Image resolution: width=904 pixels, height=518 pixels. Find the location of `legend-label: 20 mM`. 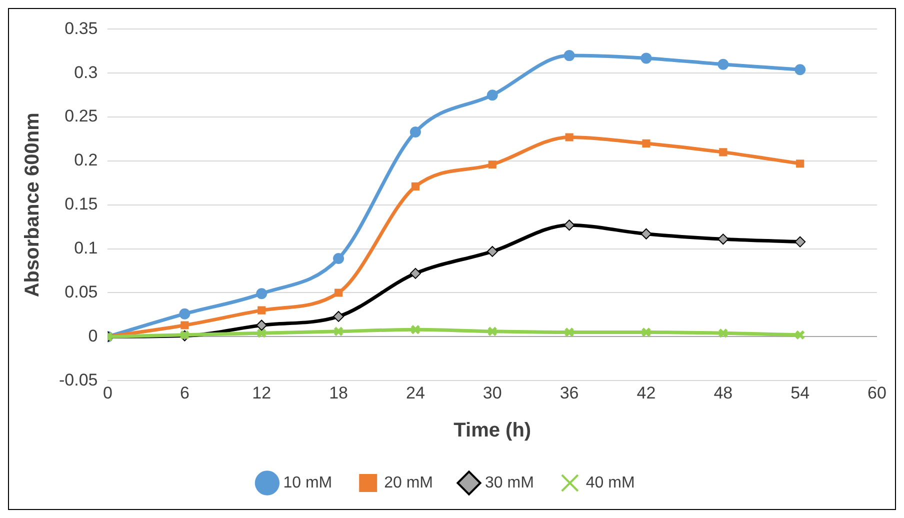

legend-label: 20 mM is located at coordinates (409, 483).